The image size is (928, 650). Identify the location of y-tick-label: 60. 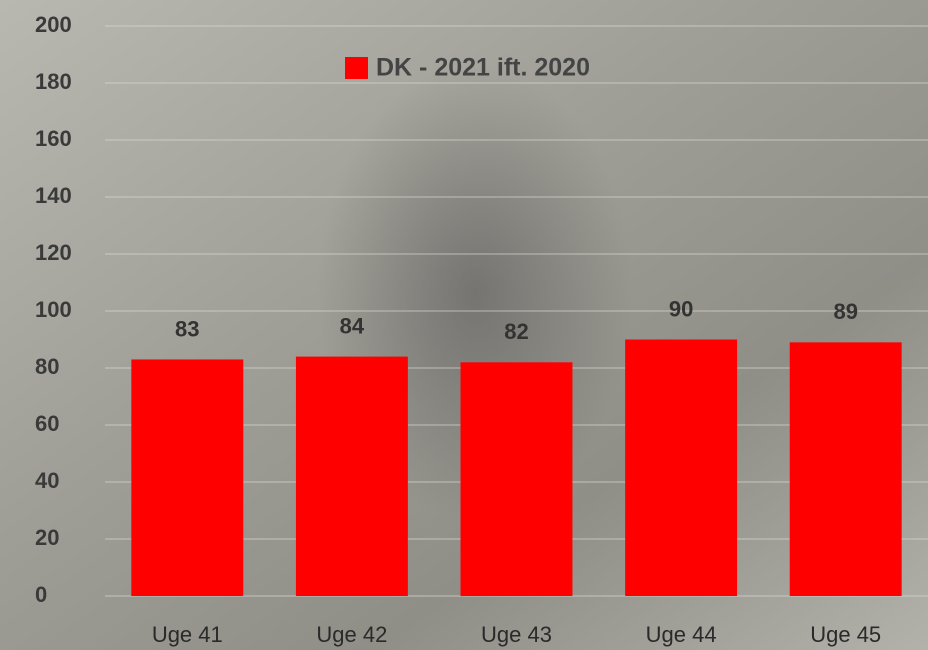
(47, 423).